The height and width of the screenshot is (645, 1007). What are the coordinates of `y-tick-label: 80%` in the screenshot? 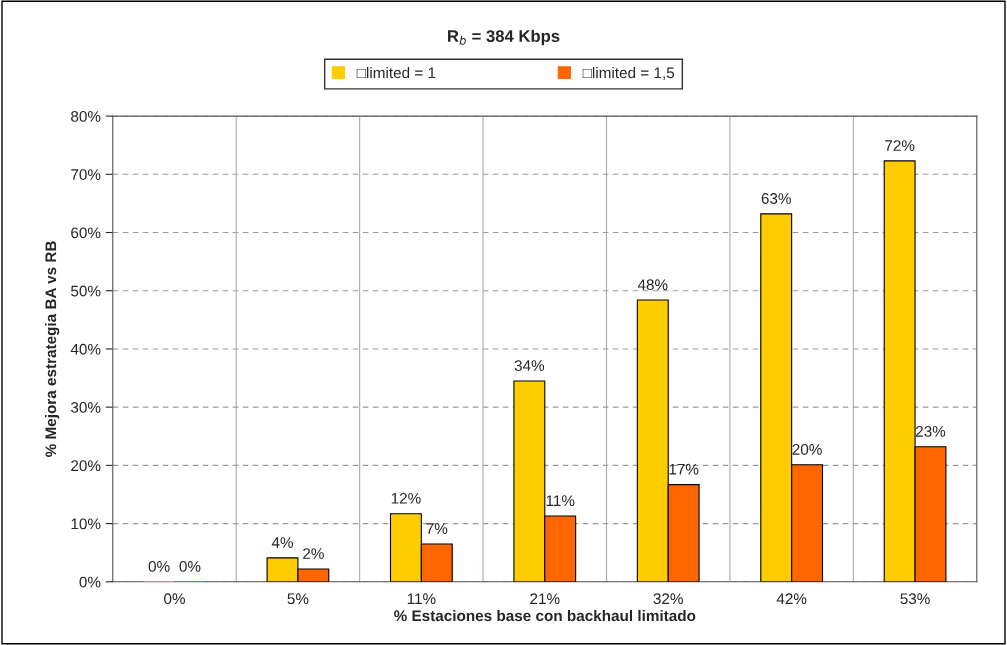 It's located at (86, 116).